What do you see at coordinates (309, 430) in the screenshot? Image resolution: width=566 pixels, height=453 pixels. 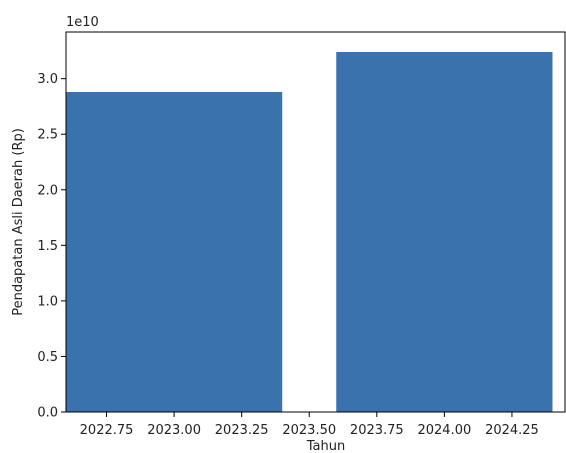 I see `x-tick-label: 2023.50` at bounding box center [309, 430].